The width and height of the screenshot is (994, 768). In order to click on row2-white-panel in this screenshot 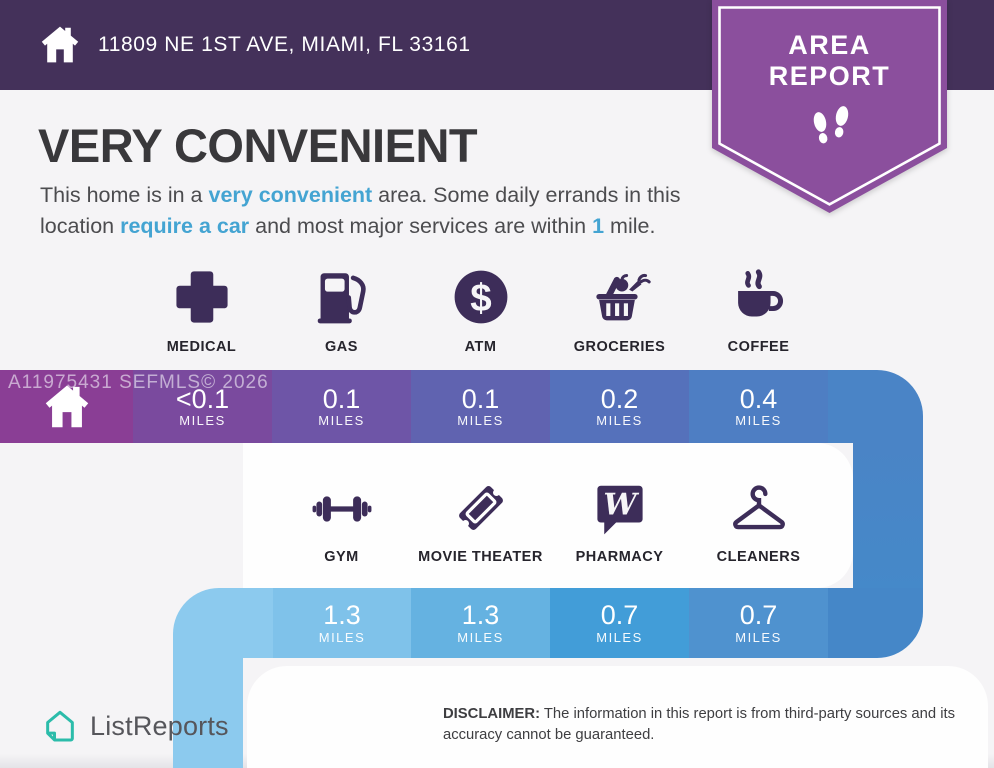, I will do `click(548, 515)`.